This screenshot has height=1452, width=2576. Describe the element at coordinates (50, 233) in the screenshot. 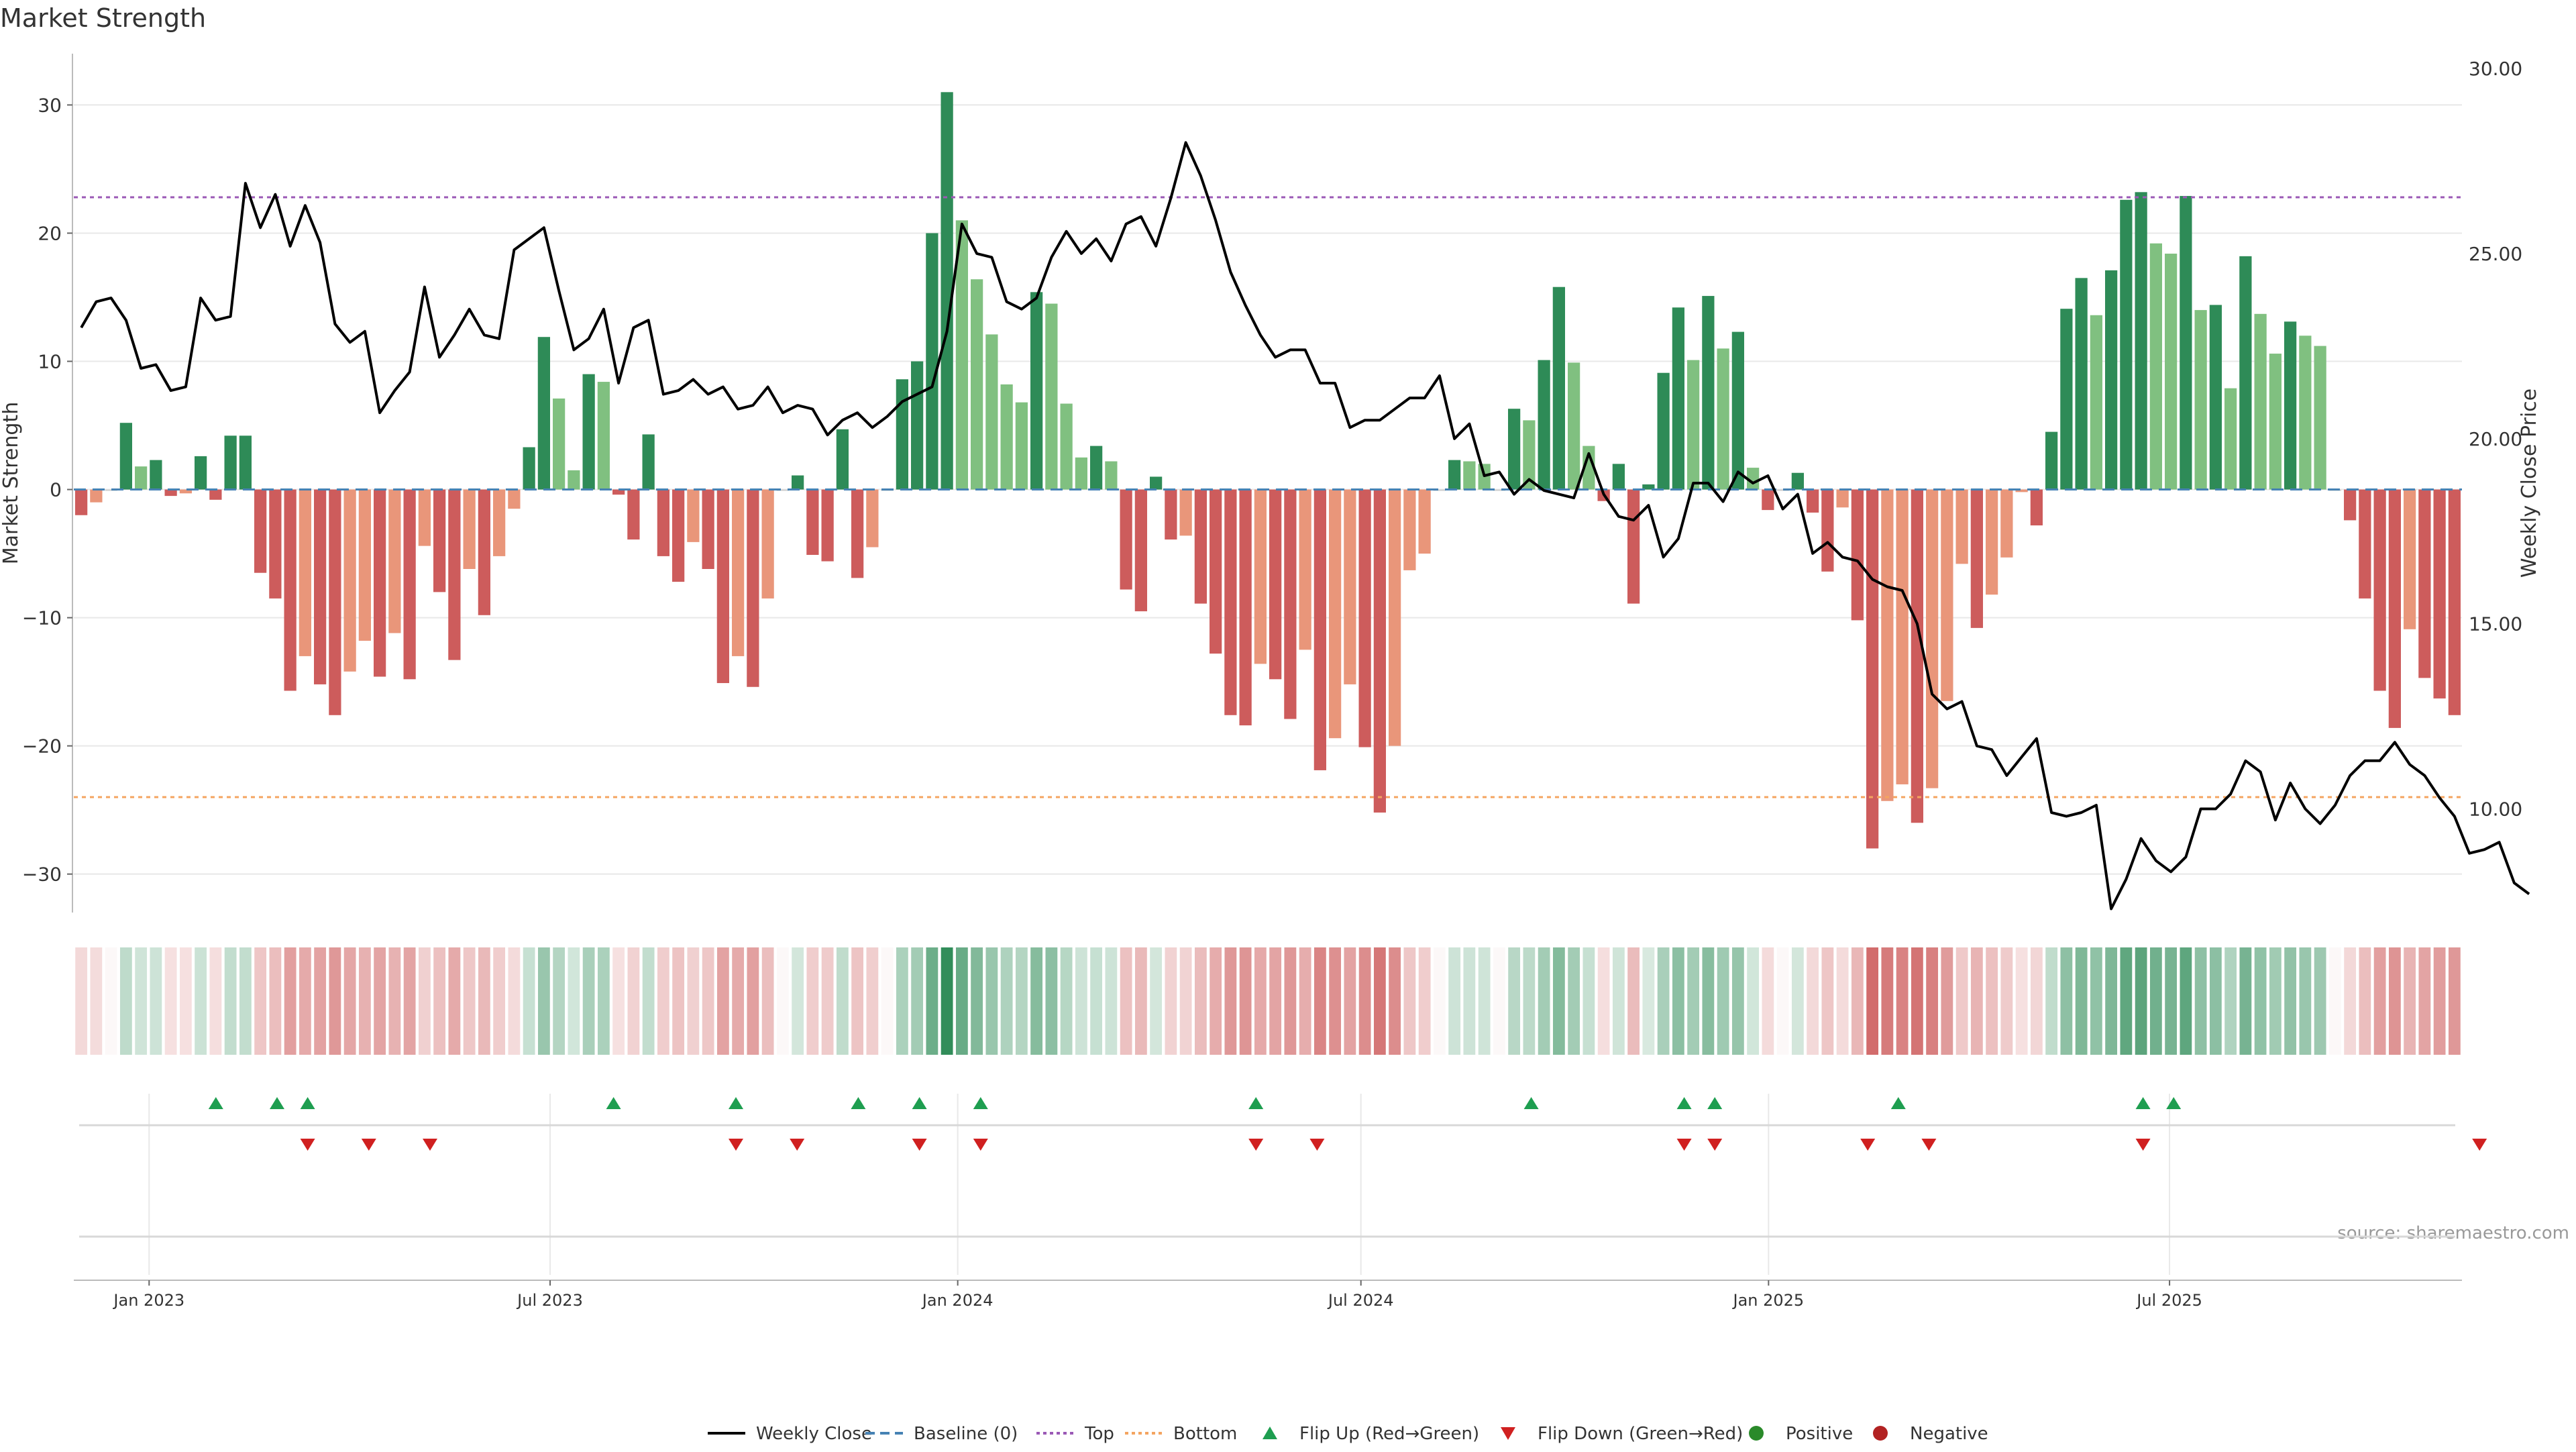

I see `y-tick-label: 20` at that location.